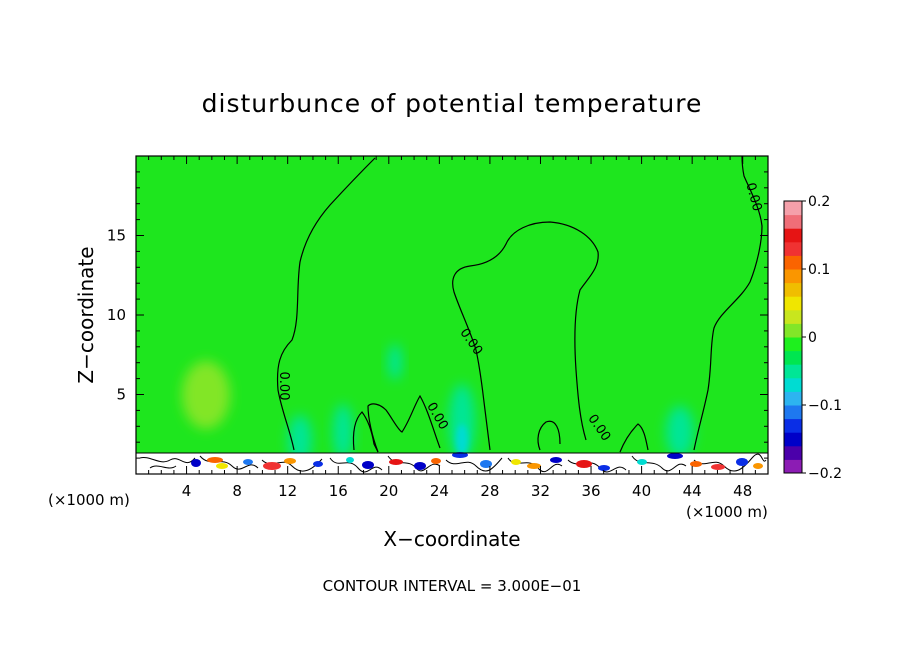 This screenshot has width=904, height=654. I want to click on chart-title: disturbunce of potential temperature, so click(452, 103).